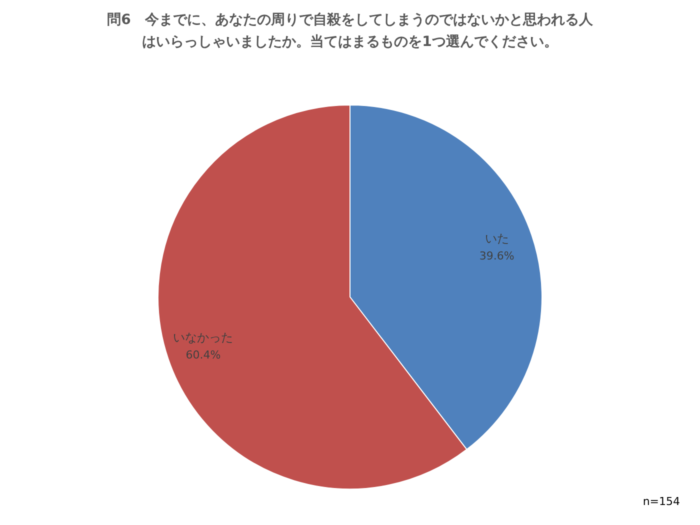  What do you see at coordinates (203, 355) in the screenshot?
I see `data-label: 60.4%` at bounding box center [203, 355].